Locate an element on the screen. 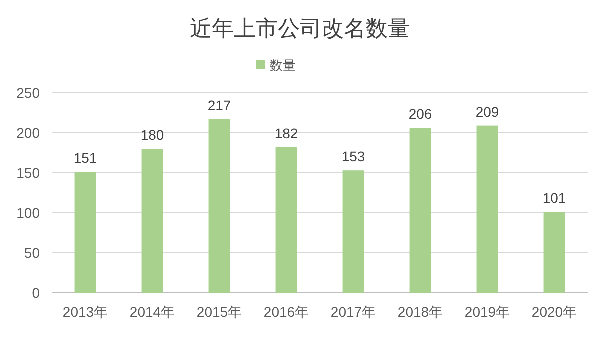  x-tick-label: 2014年 is located at coordinates (153, 312).